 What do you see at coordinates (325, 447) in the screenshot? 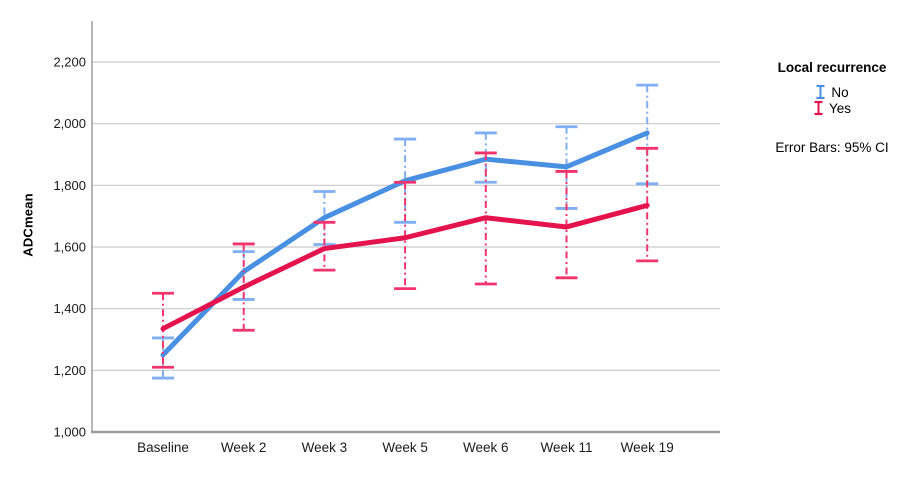
I see `x-tick-label: Week 3` at bounding box center [325, 447].